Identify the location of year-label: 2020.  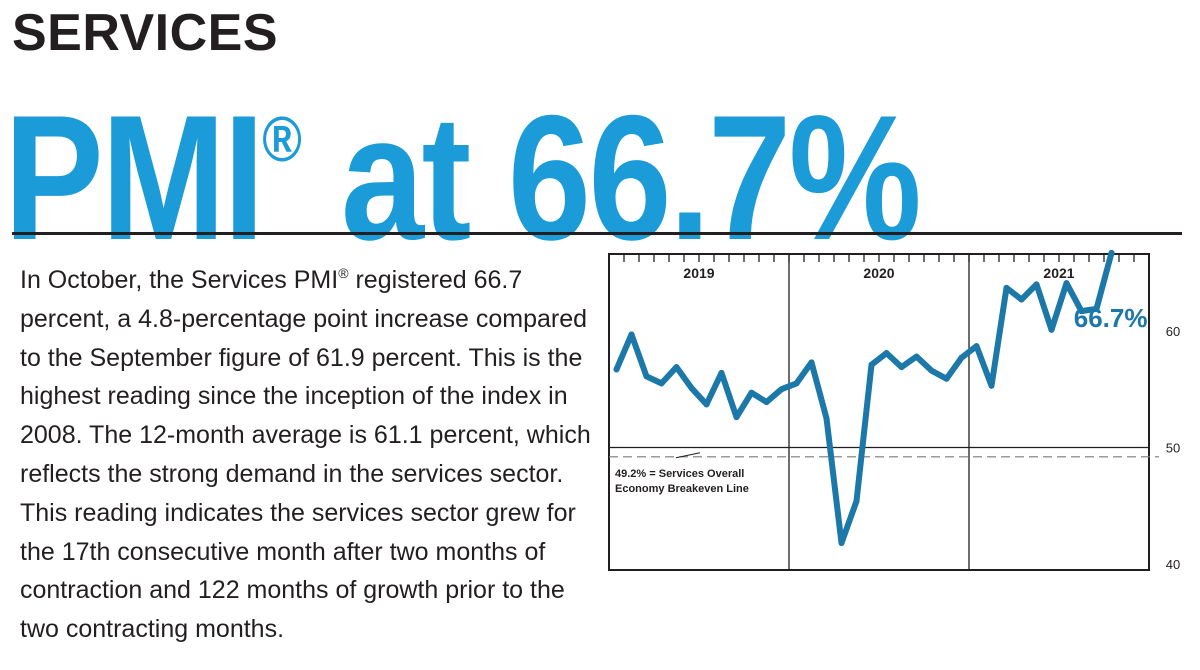
(878, 273).